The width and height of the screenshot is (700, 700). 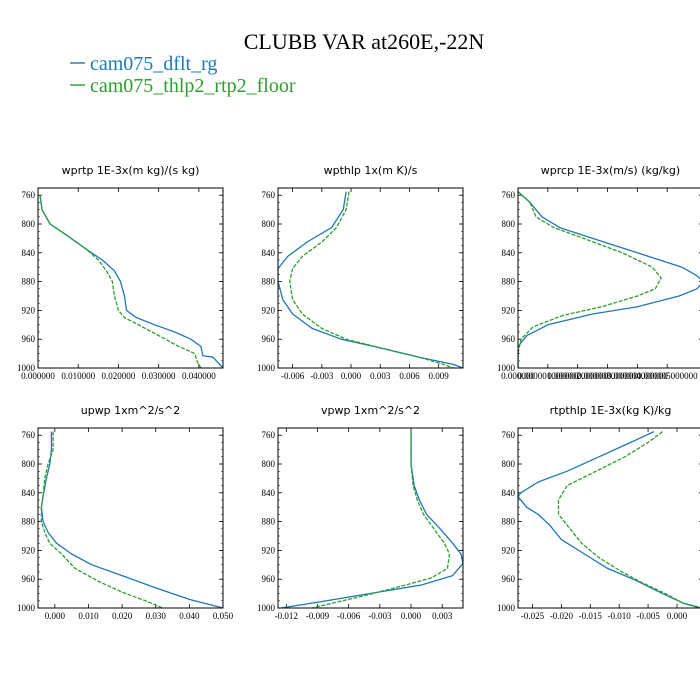 What do you see at coordinates (648, 616) in the screenshot?
I see `x-tick-label: -0.005` at bounding box center [648, 616].